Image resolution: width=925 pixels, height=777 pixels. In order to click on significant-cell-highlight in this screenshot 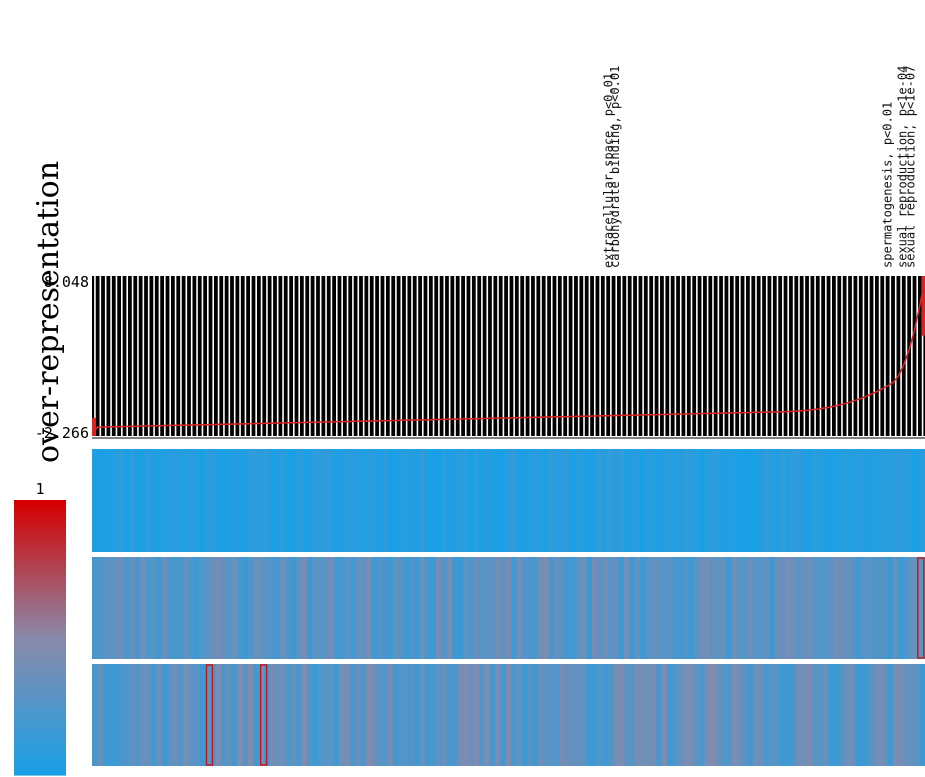, I will do `click(921, 608)`.